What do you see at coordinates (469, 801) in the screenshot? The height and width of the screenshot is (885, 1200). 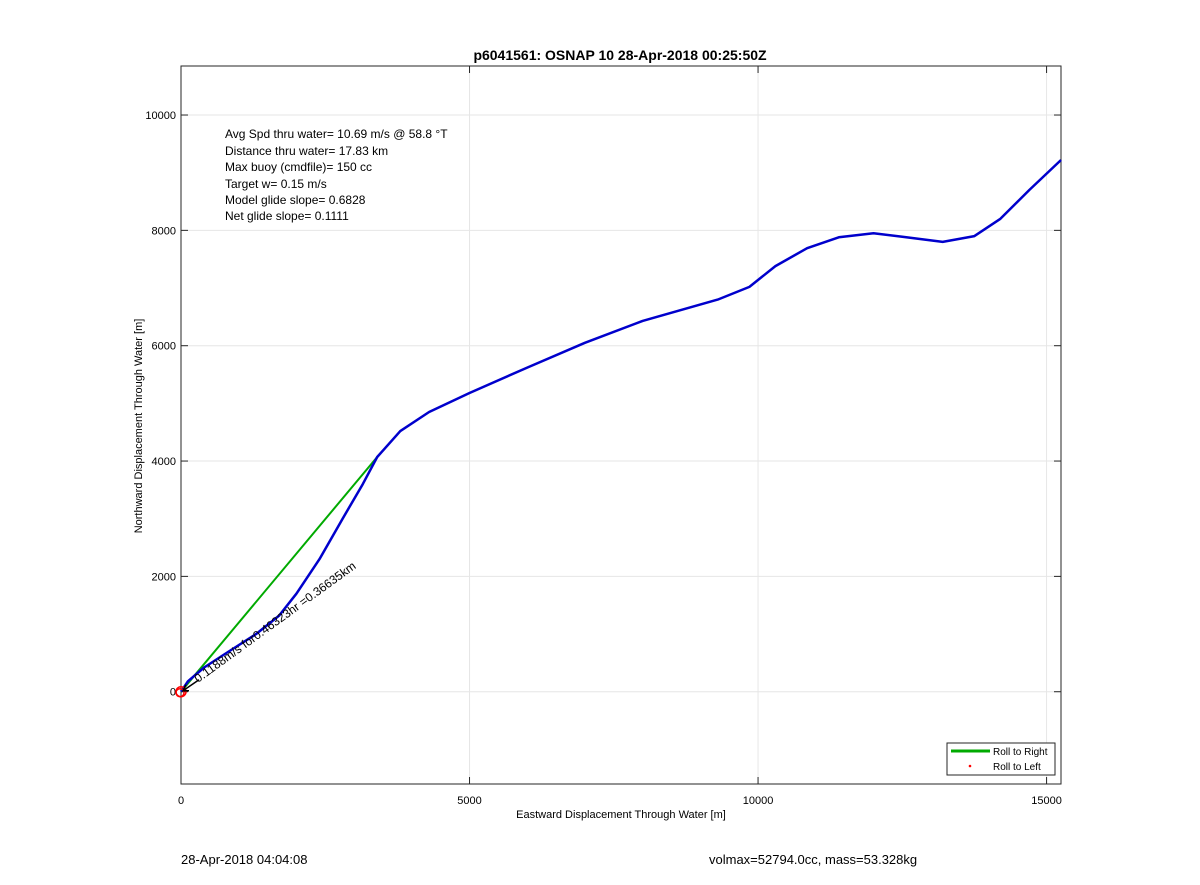 I see `x-tick-label: 5000` at bounding box center [469, 801].